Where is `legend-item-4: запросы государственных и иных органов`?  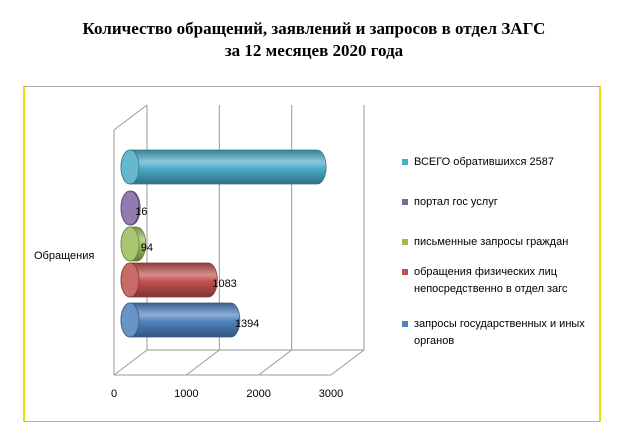 legend-item-4: запросы государственных и иных органов is located at coordinates (502, 333).